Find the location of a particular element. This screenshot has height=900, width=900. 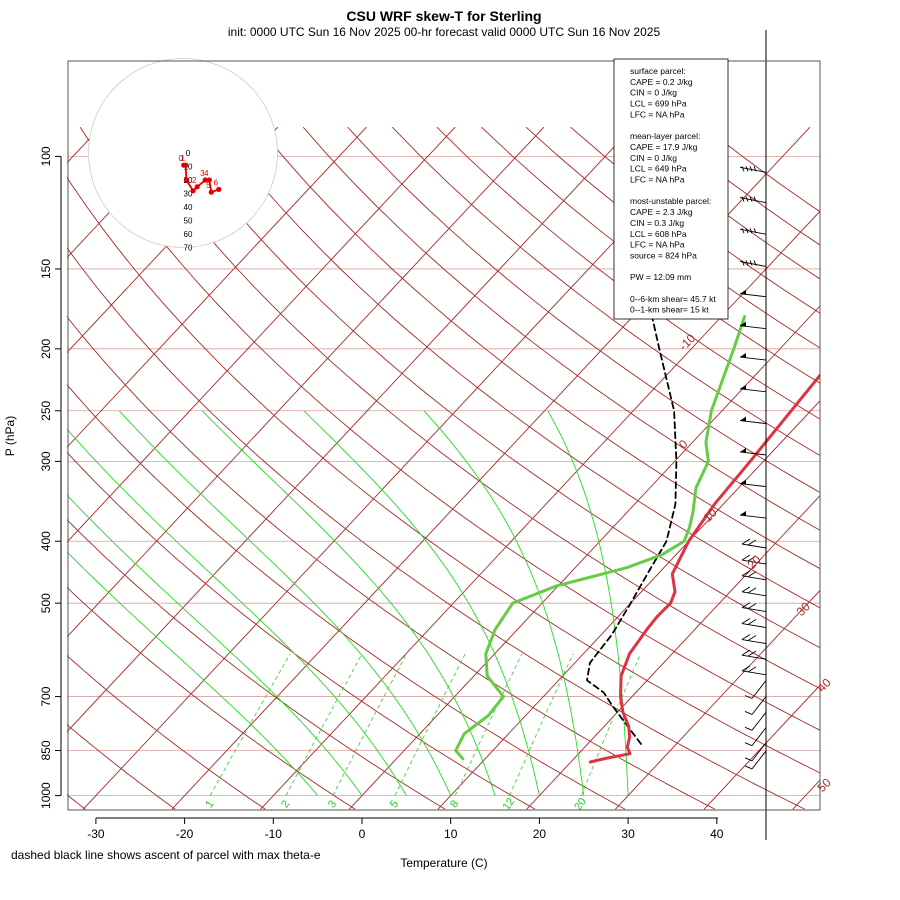

isotherm-label: 20 is located at coordinates (754, 562).